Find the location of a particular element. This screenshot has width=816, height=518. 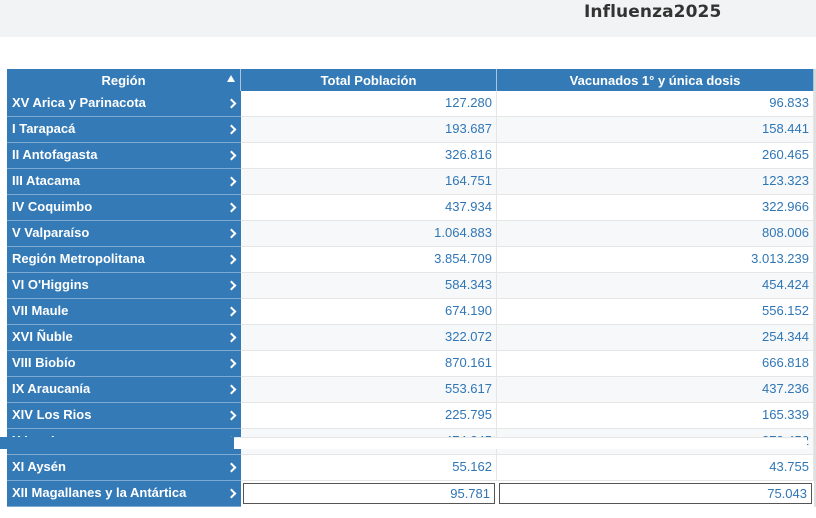

table-row: V Valparaíso 1.064.883 808.006 is located at coordinates (411, 234).